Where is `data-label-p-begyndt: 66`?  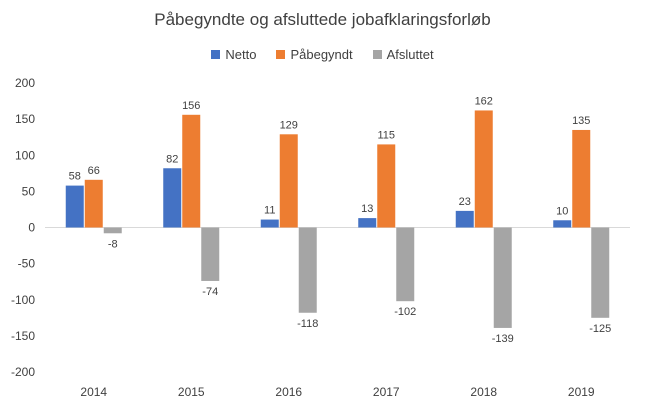
data-label-p-begyndt: 66 is located at coordinates (94, 171).